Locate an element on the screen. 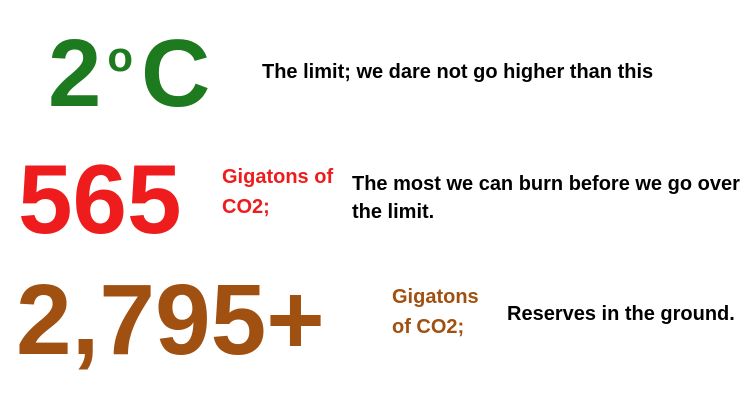  celsius-letter: C is located at coordinates (177, 73).